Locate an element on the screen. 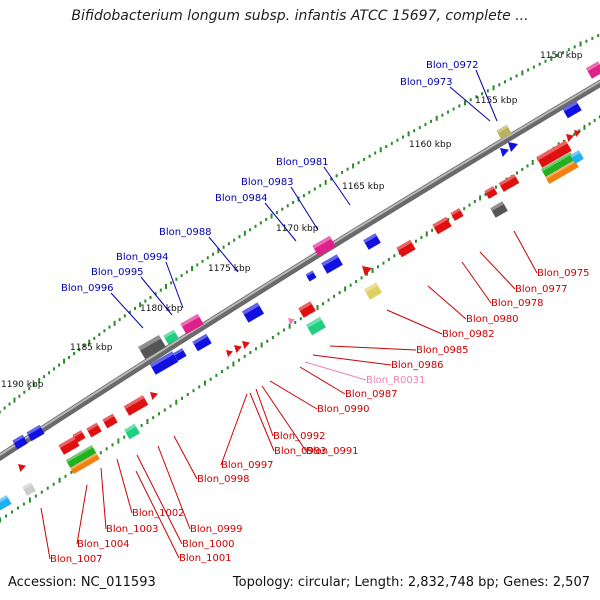 The image size is (600, 600). gene-label: Blon_0994 is located at coordinates (142, 257).